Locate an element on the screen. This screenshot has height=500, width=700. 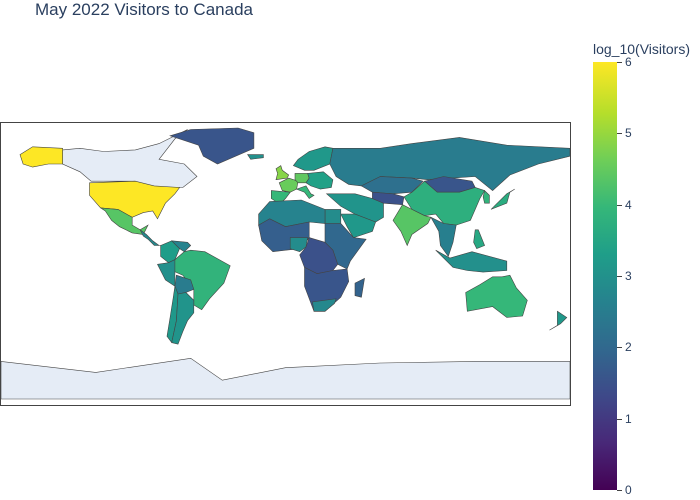
region-south-africa is located at coordinates (324, 305).